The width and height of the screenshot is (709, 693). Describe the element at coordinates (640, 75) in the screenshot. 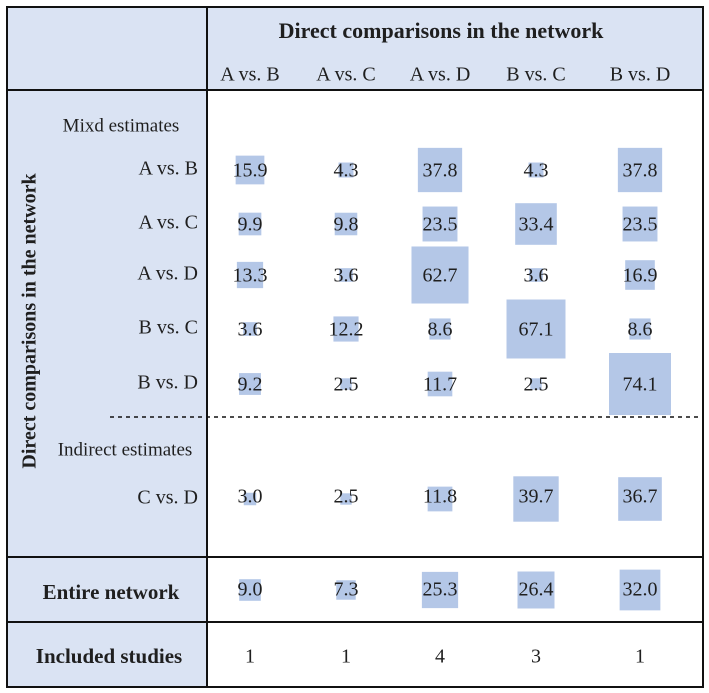

I see `column-label-4: B vs. D` at that location.